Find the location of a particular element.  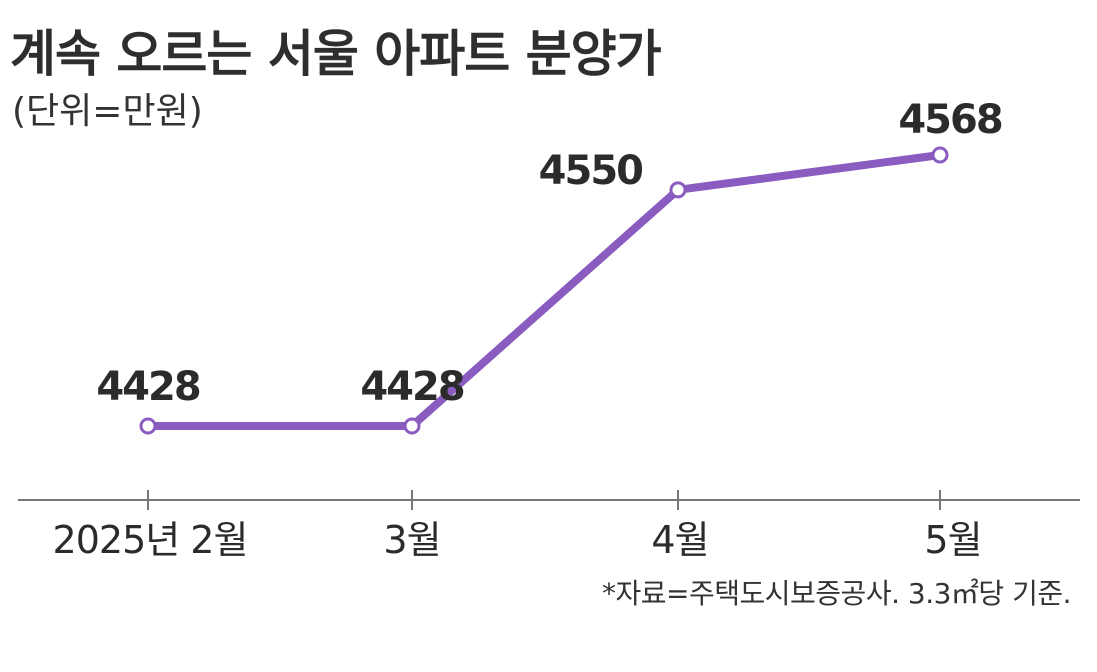

chart-title: 계속 오르는 서울 아파트 분양가 is located at coordinates (336, 54).